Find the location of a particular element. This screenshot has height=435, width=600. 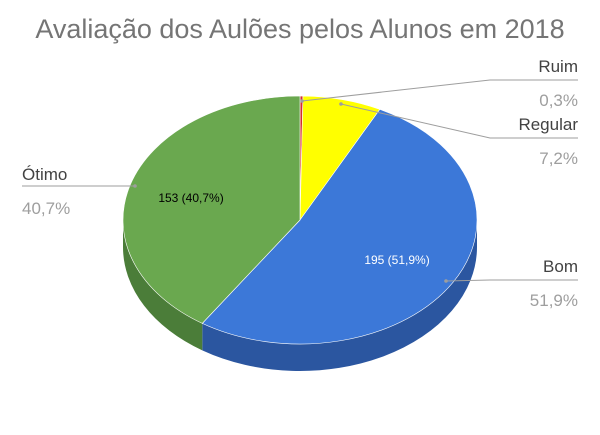

pie-side-ótimo is located at coordinates (163, 285).